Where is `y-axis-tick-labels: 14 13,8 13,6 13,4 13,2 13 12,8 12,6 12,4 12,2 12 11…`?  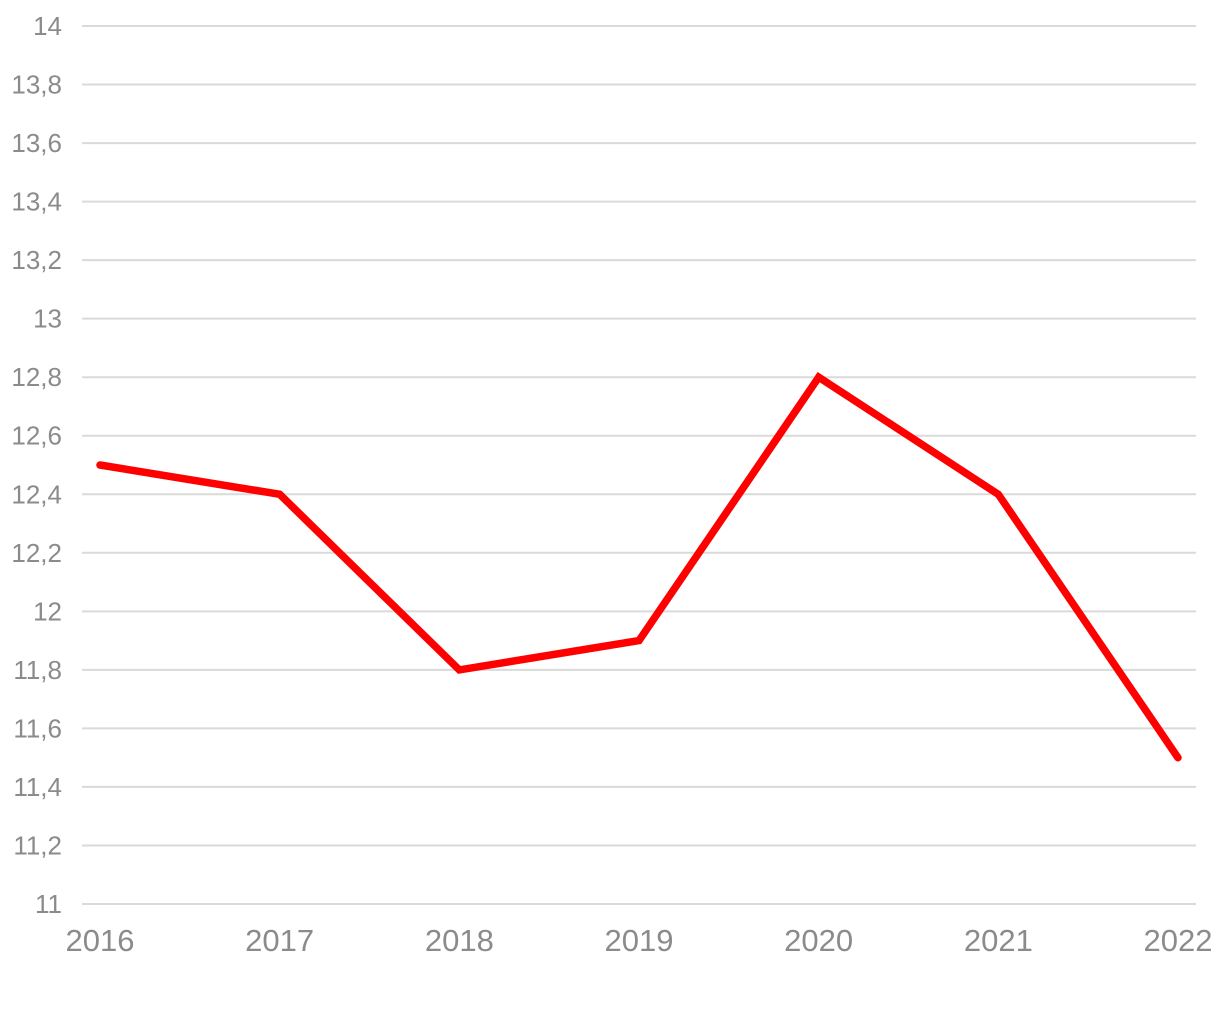 y-axis-tick-labels: 14 13,8 13,6 13,4 13,2 13 12,8 12,6 12,4 12,2 12 11… is located at coordinates (36, 465).